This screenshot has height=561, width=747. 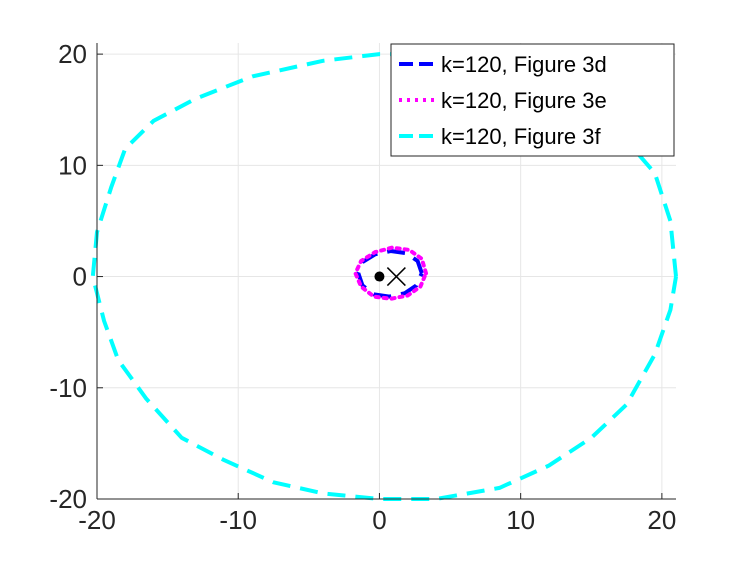 What do you see at coordinates (661, 520) in the screenshot?
I see `x-tick-label: 20` at bounding box center [661, 520].